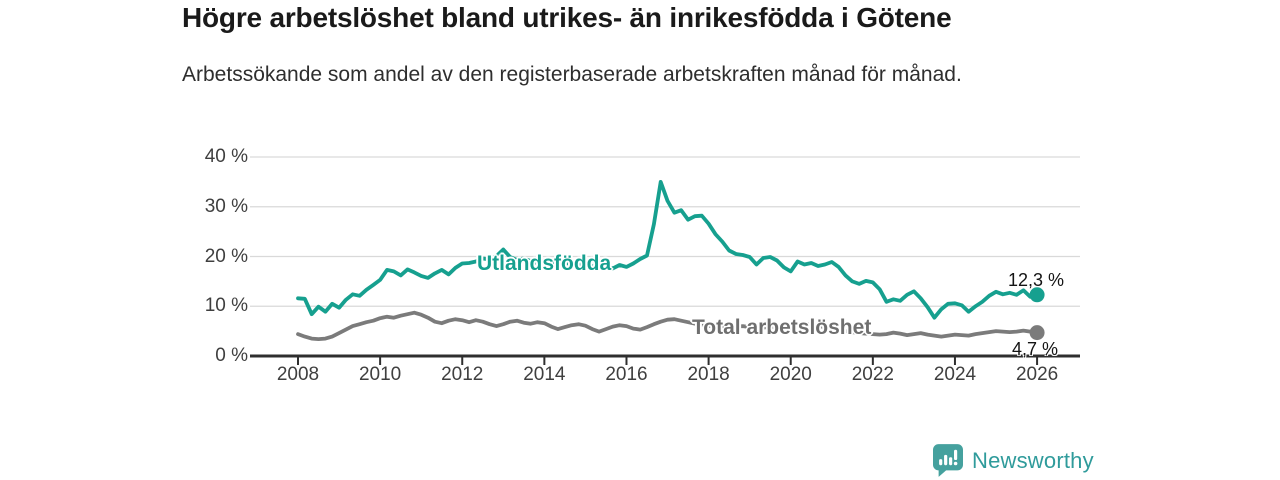 This screenshot has width=1280, height=480. Describe the element at coordinates (231, 355) in the screenshot. I see `y-tick-label: 0 %` at that location.